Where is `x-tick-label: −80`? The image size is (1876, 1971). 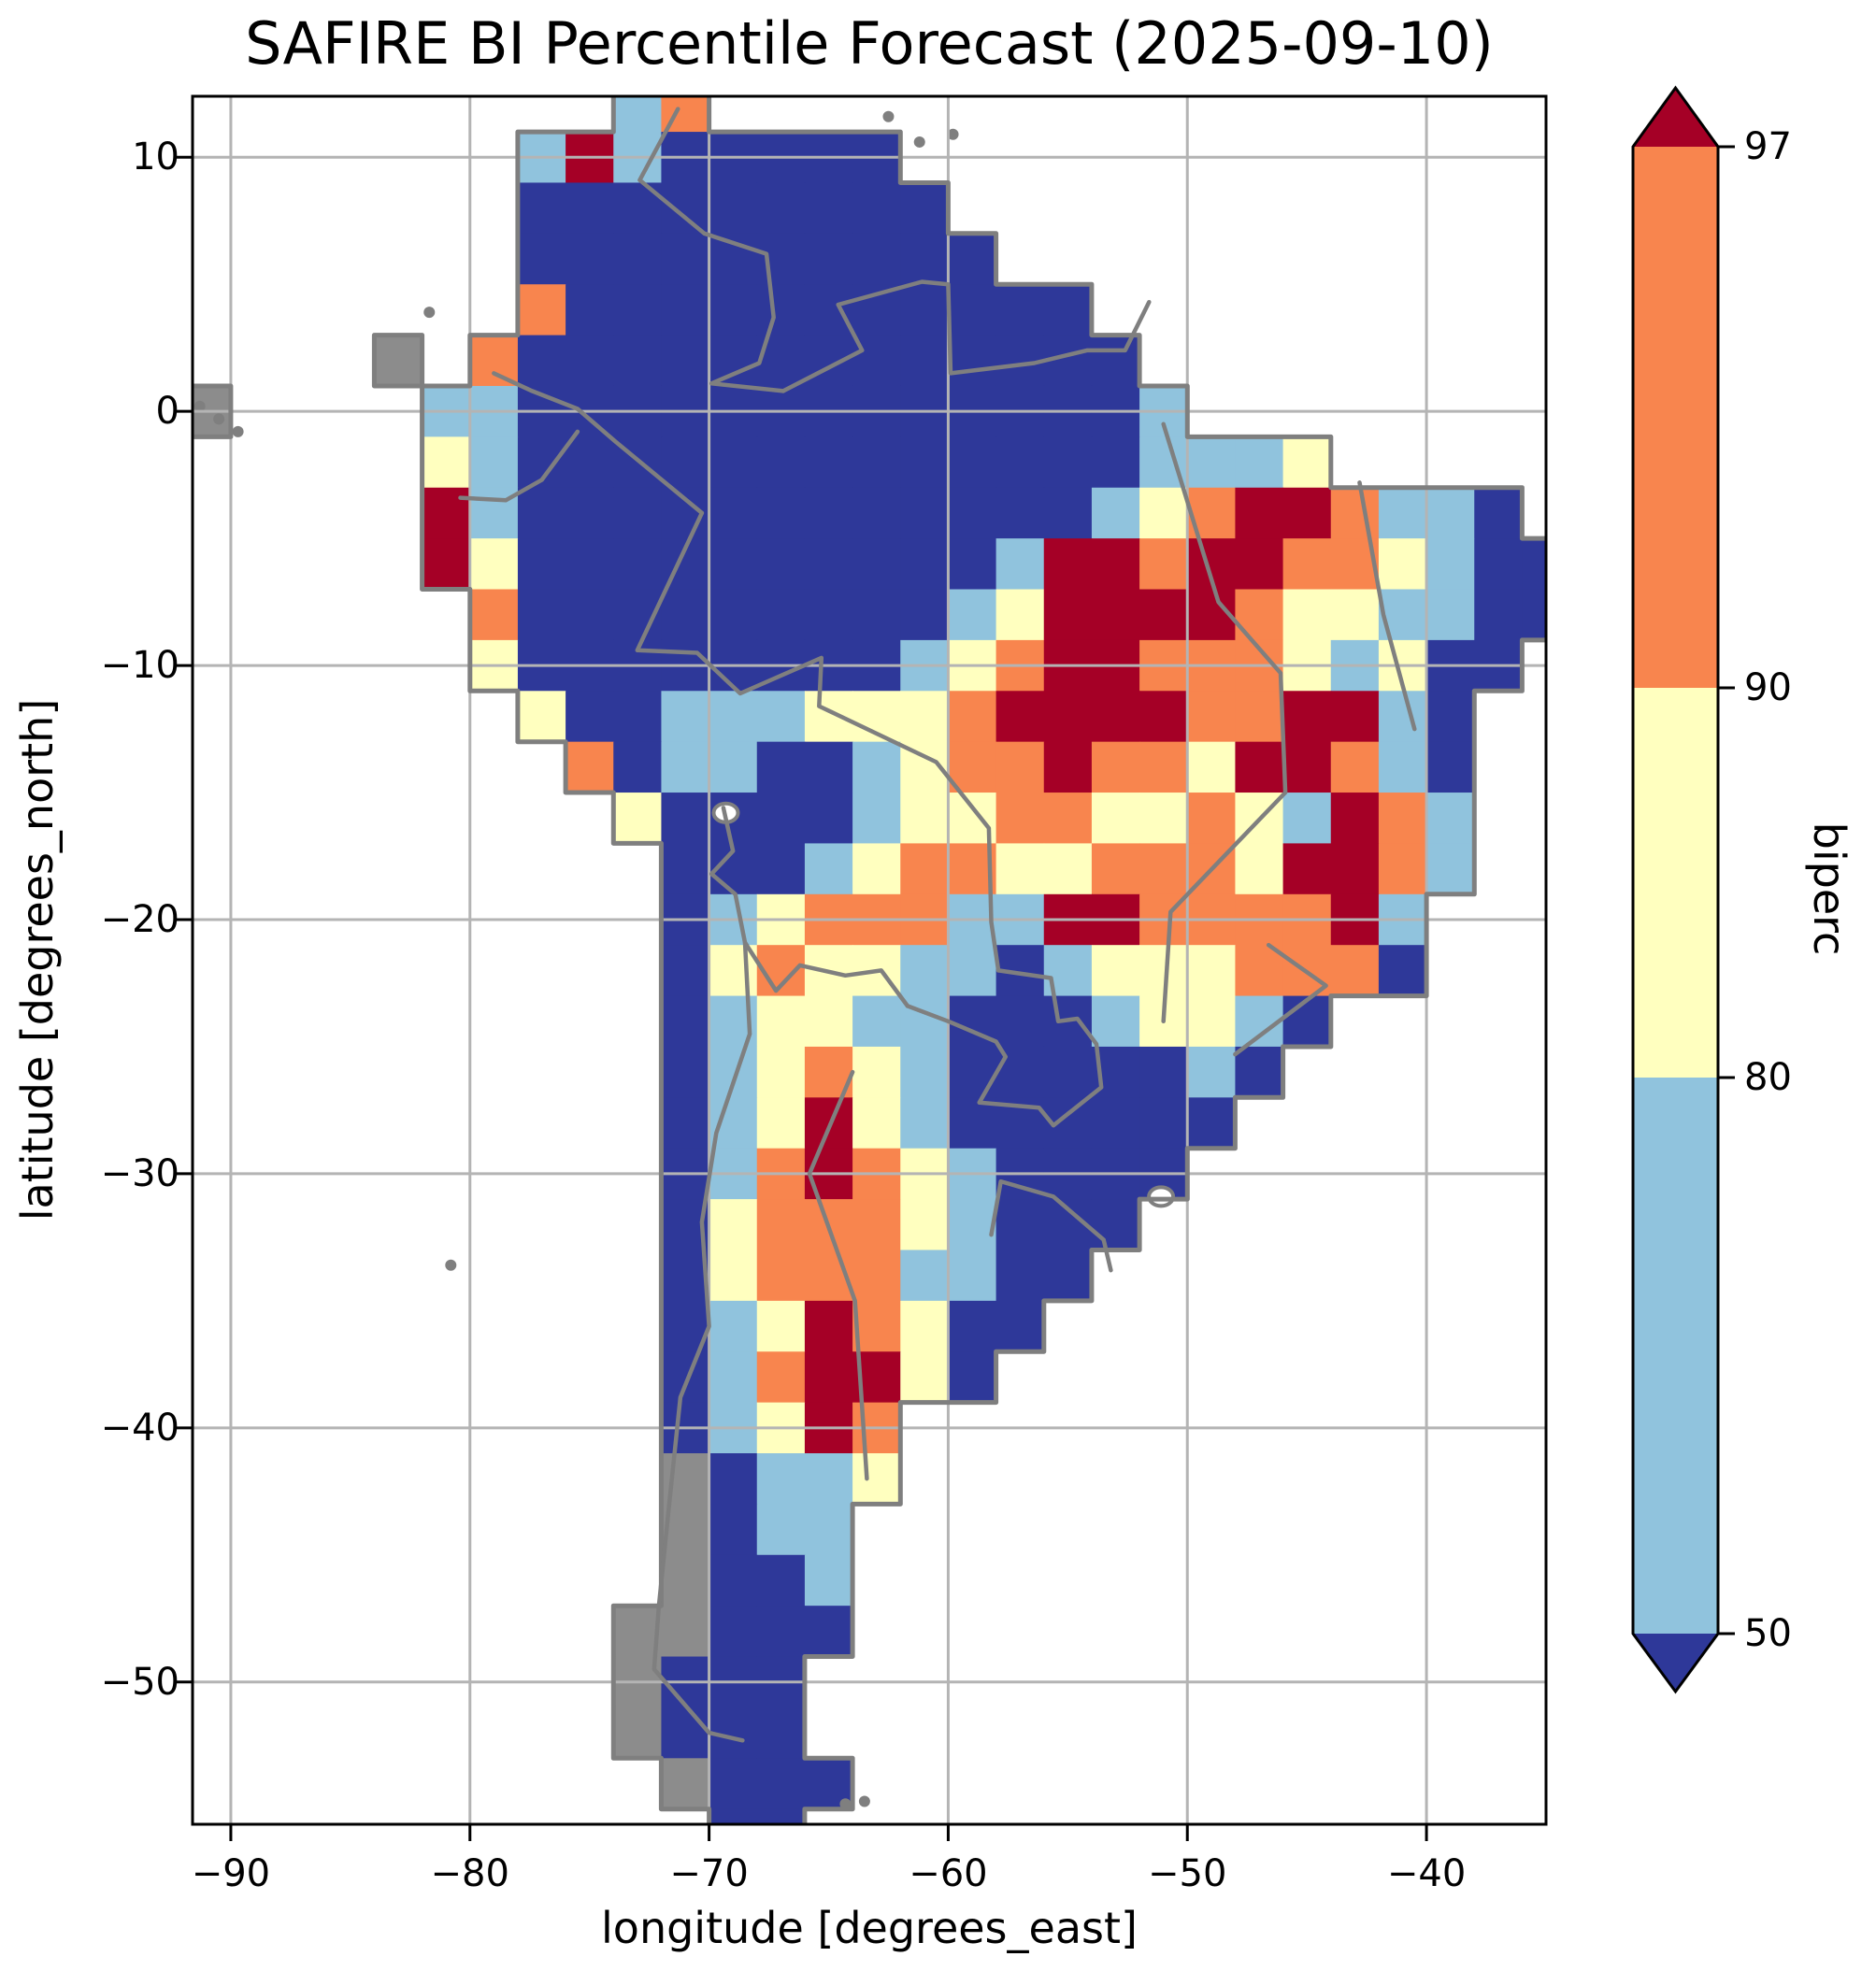 x-tick-label: −80 is located at coordinates (469, 1873).